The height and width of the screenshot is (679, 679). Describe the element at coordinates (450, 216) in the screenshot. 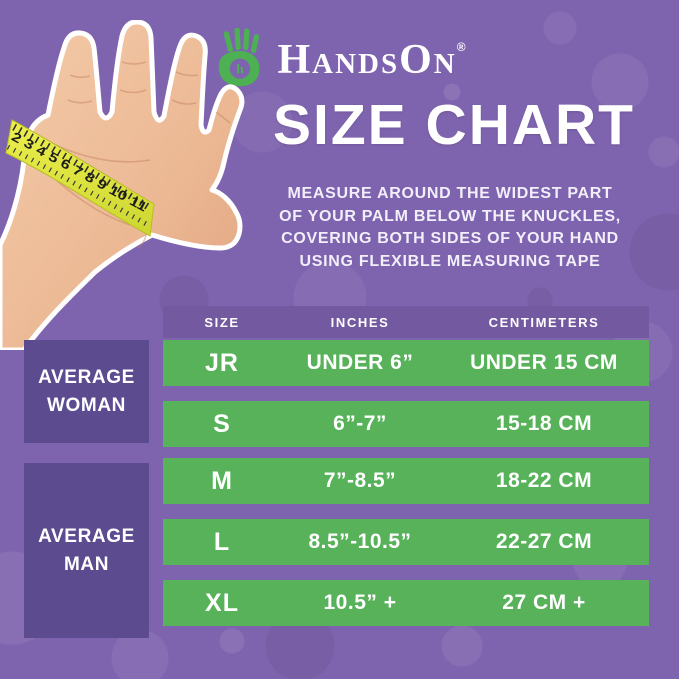

I see `instruction-line: OF YOUR PALM BELOW THE KNUCKLES,` at that location.